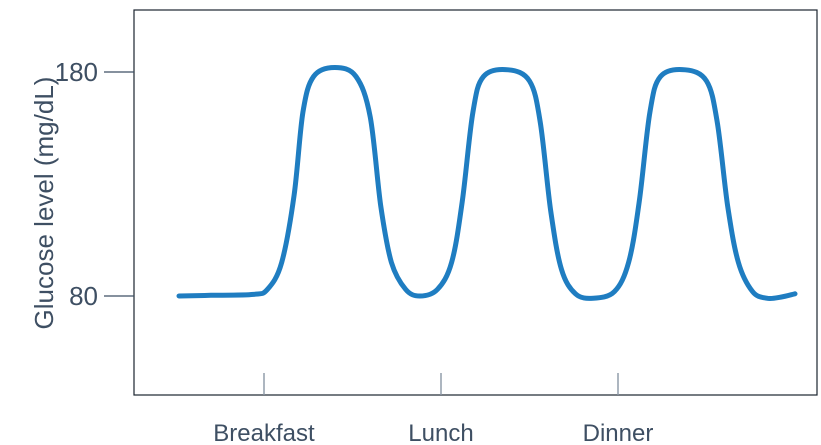  What do you see at coordinates (440, 432) in the screenshot?
I see `x-tick-label: Lunch` at bounding box center [440, 432].